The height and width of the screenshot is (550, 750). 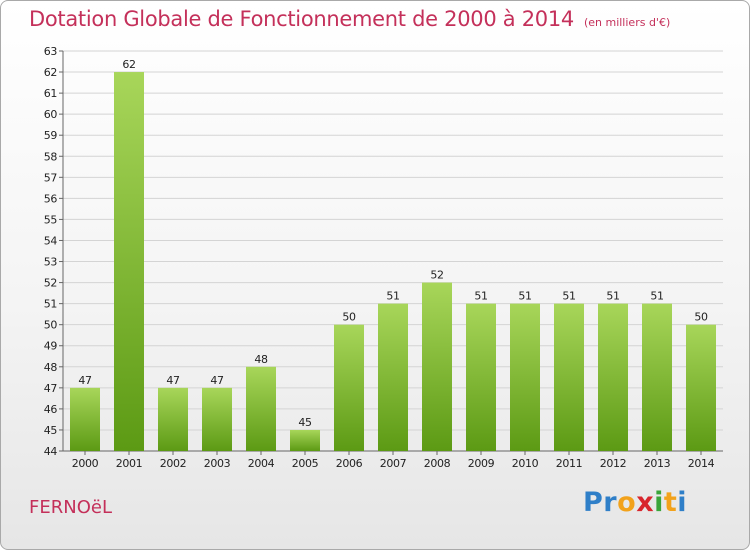 What do you see at coordinates (128, 64) in the screenshot?
I see `data-label: 62` at bounding box center [128, 64].